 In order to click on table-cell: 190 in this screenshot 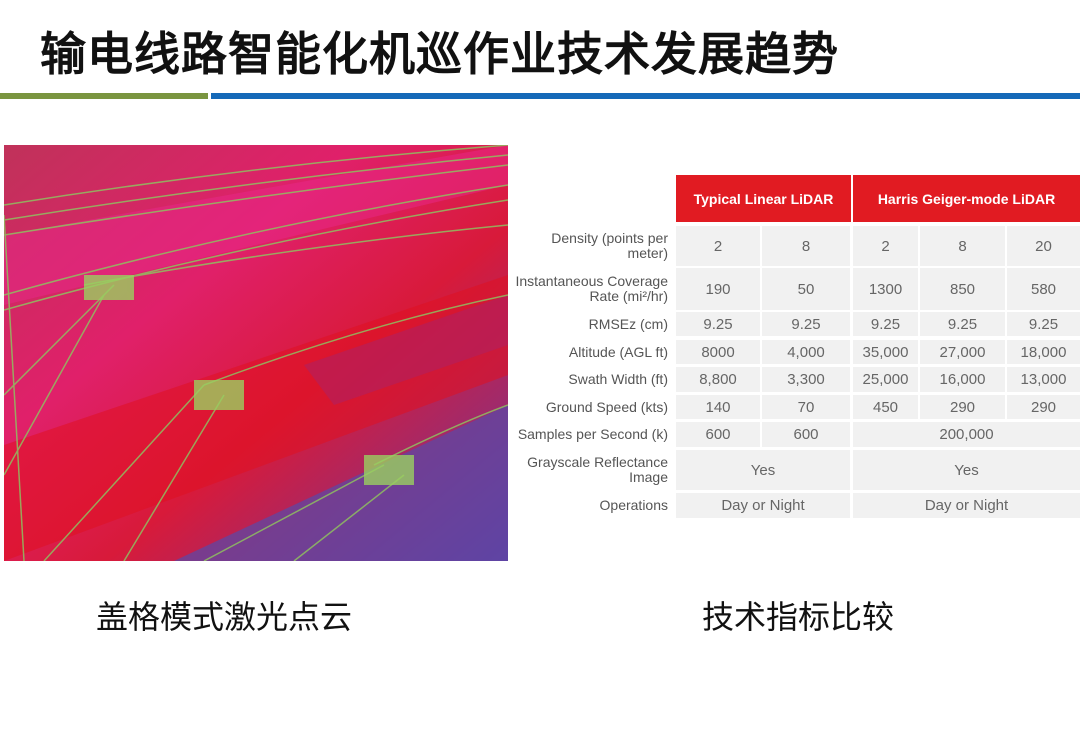, I will do `click(718, 289)`.